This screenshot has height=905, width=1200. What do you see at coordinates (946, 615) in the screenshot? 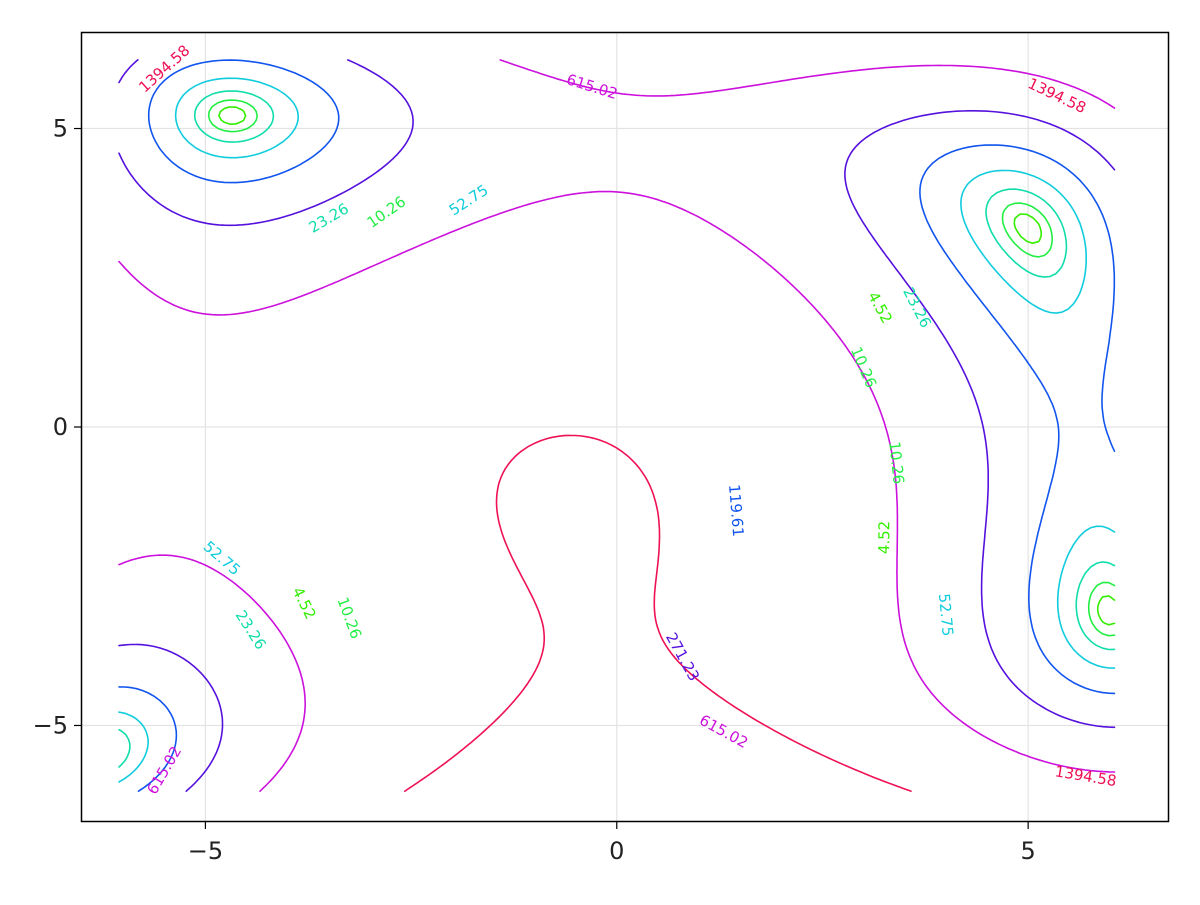
I see `contour-label-12: 52.75` at bounding box center [946, 615].